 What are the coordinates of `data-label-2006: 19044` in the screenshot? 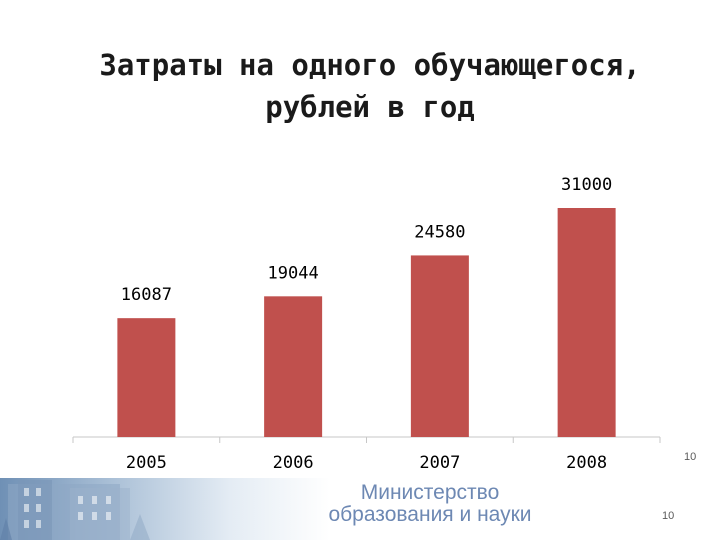 It's located at (293, 273).